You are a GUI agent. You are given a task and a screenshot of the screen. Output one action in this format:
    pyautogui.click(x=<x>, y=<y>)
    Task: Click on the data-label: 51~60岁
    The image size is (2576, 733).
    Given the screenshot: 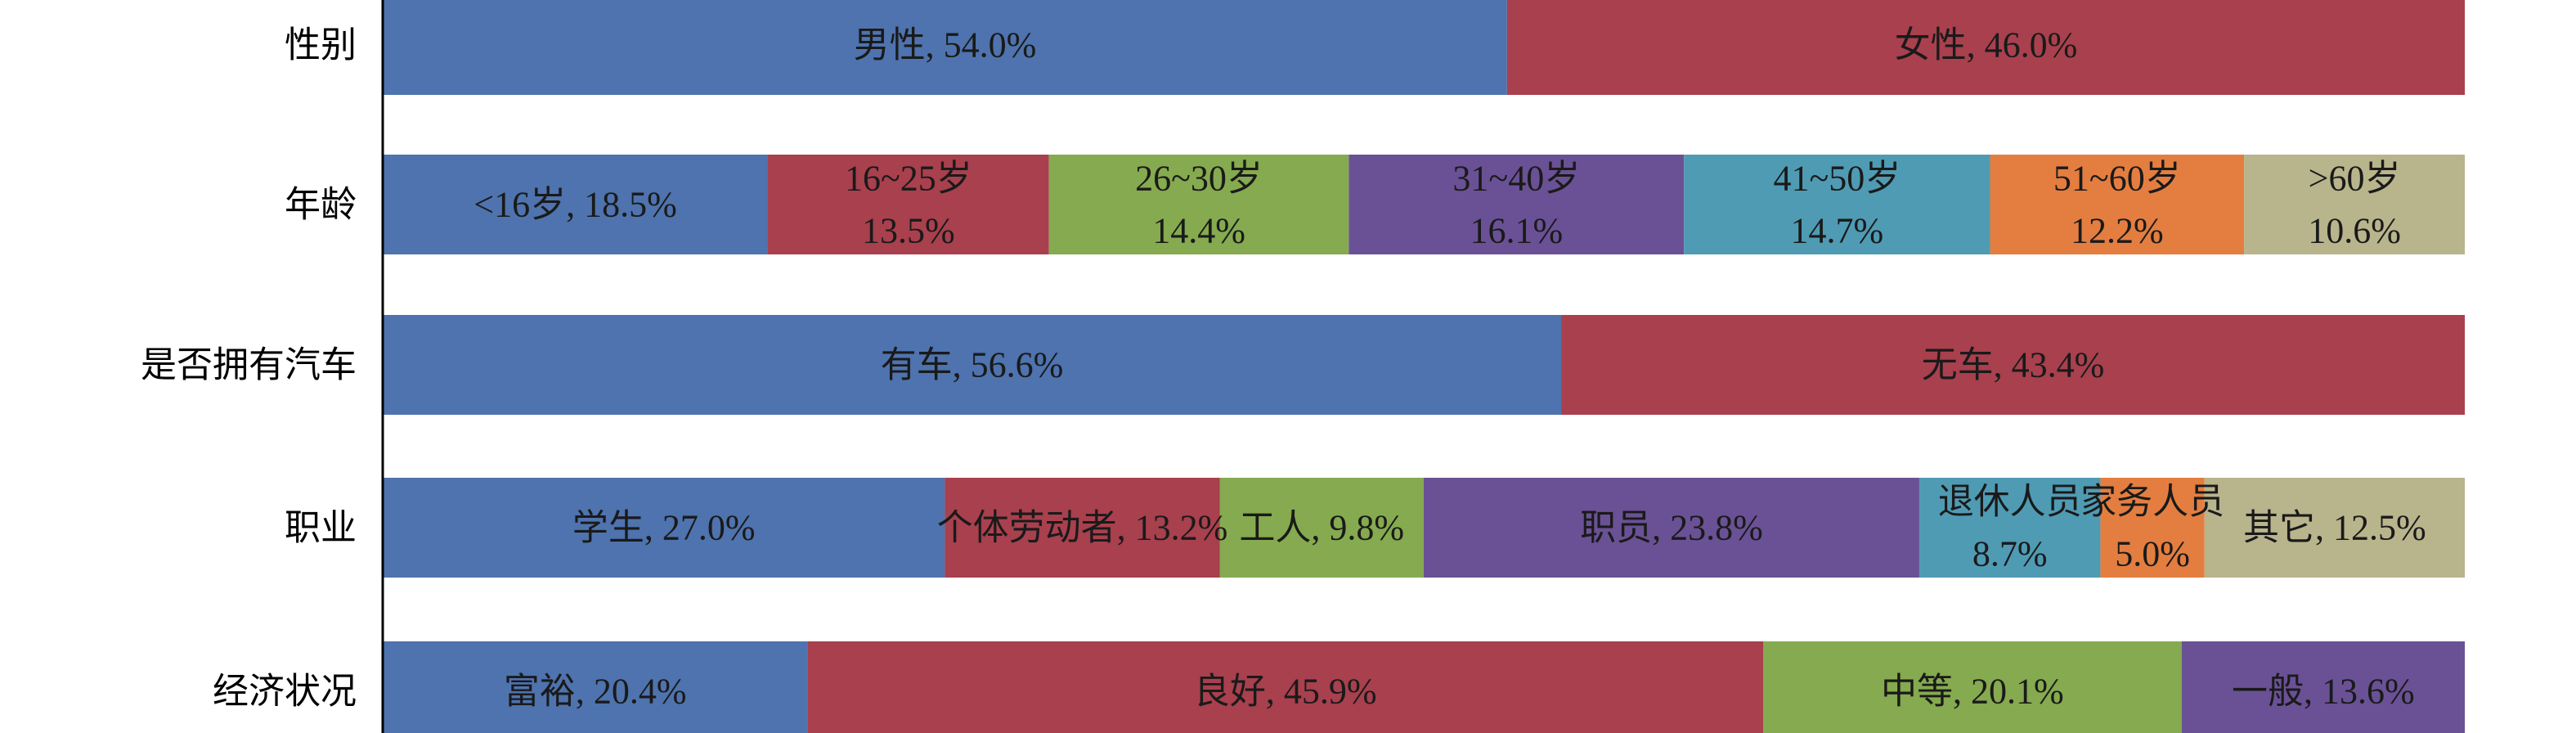 What is the action you would take?
    pyautogui.click(x=2117, y=179)
    